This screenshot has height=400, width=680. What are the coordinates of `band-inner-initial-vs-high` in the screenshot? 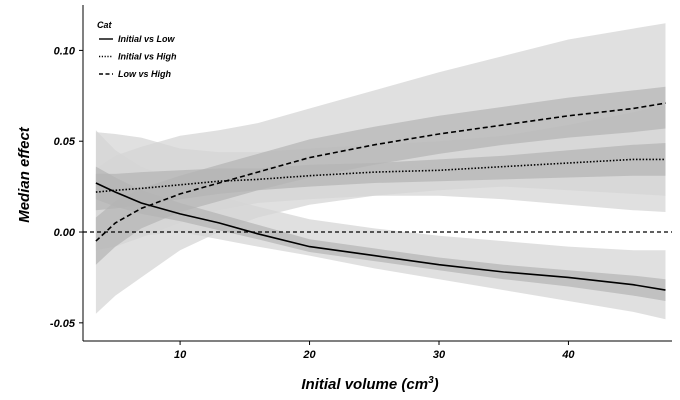 It's located at (380, 177).